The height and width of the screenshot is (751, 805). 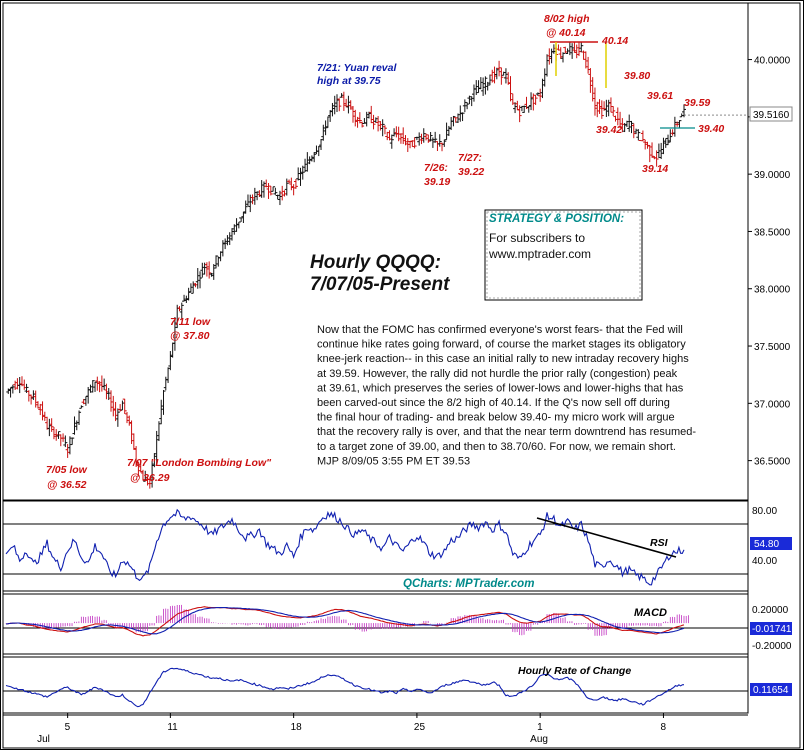 I want to click on rsi-last: 54.80, so click(x=766, y=544).